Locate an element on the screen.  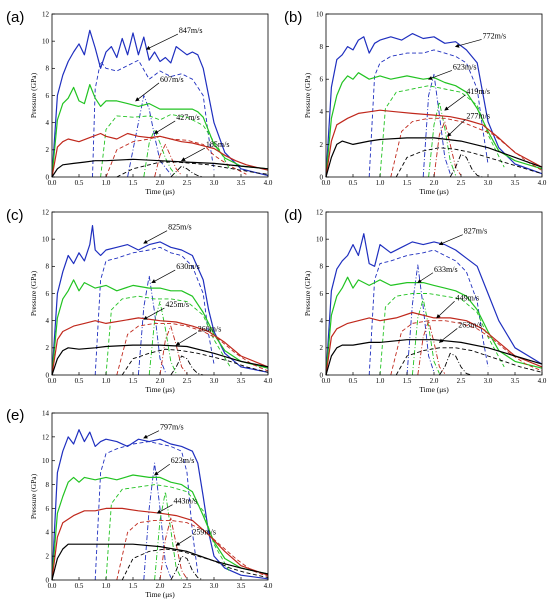
velocity-annotation: 425m/s is located at coordinates (177, 304).